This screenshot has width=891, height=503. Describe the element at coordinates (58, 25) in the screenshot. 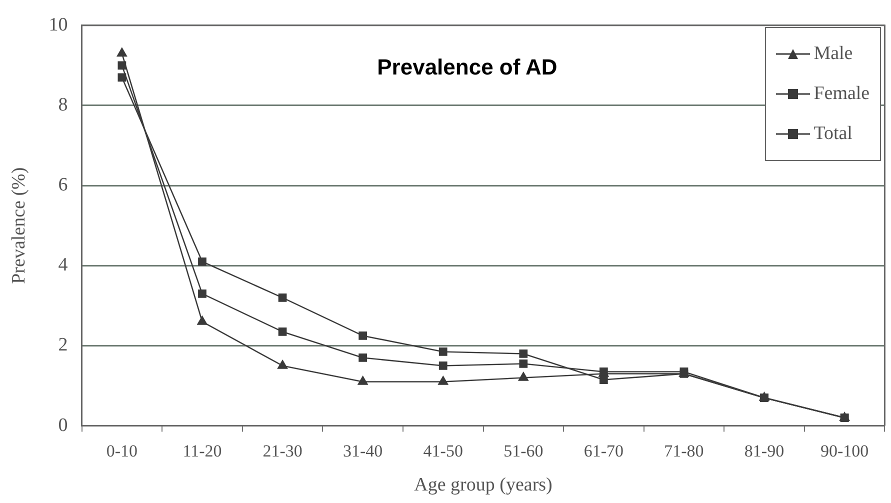

I see `y-tick-label: 10` at that location.